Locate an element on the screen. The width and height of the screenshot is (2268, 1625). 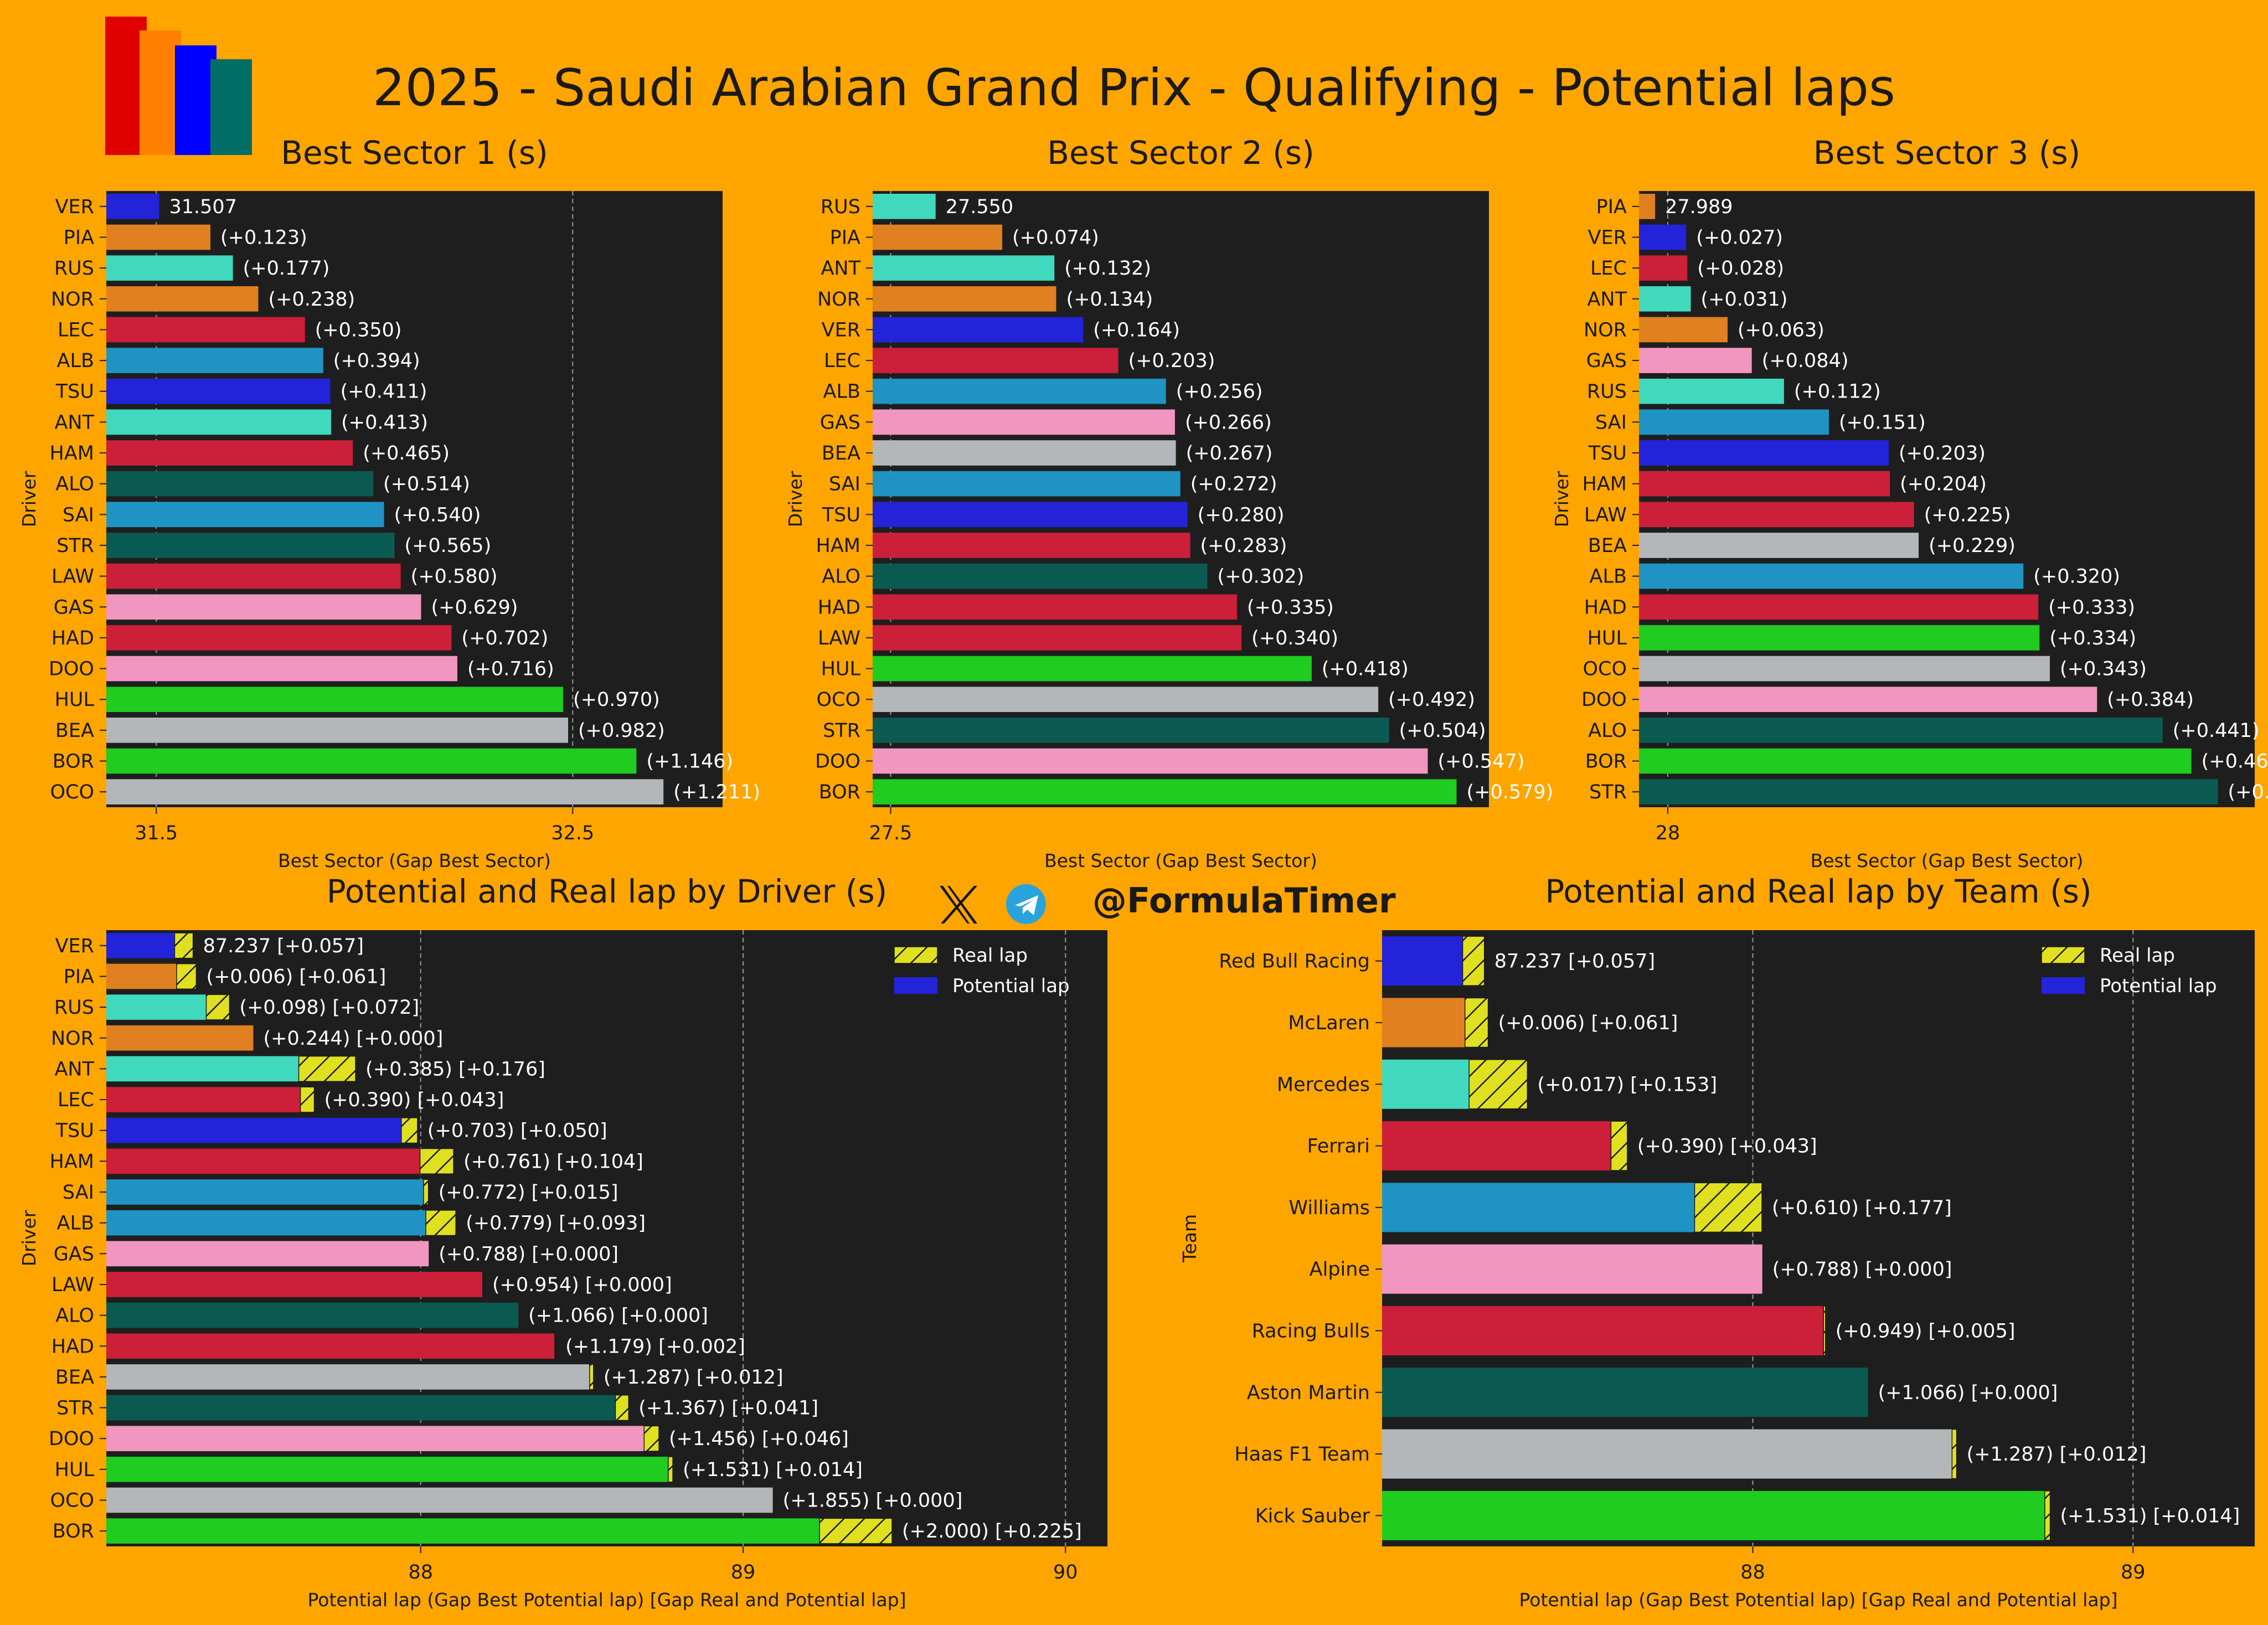
data-label: (+0.151) is located at coordinates (1882, 422).